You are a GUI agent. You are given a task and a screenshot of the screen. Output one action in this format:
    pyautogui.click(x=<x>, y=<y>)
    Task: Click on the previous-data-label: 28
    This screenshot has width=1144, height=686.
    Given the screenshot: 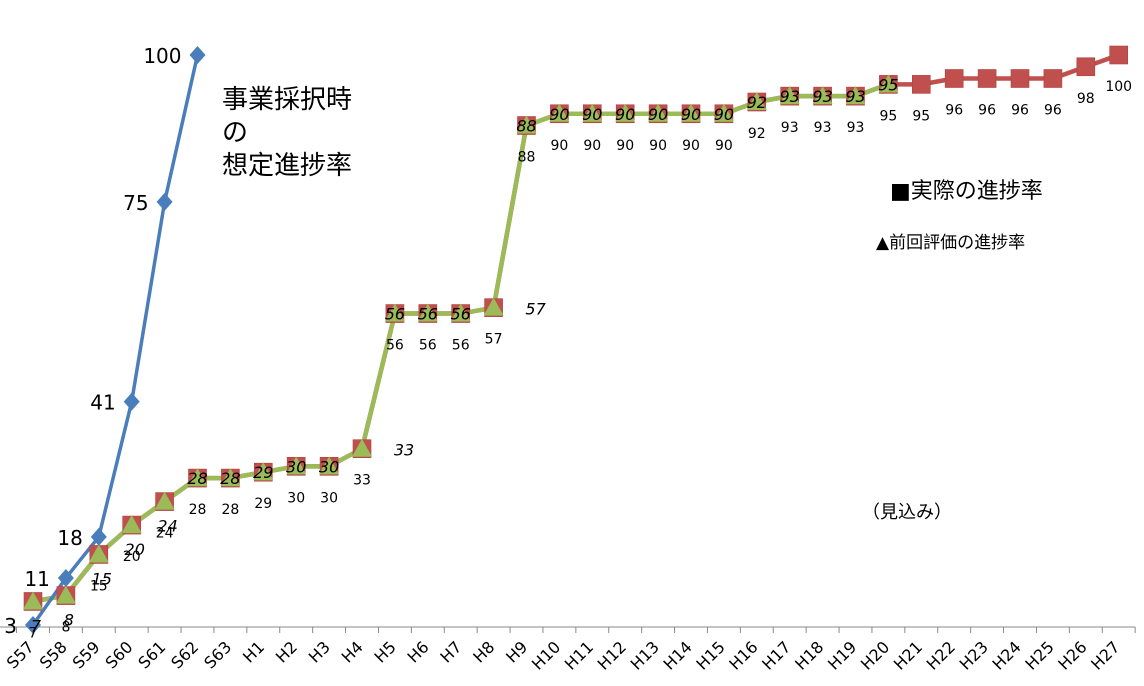 What is the action you would take?
    pyautogui.click(x=197, y=478)
    